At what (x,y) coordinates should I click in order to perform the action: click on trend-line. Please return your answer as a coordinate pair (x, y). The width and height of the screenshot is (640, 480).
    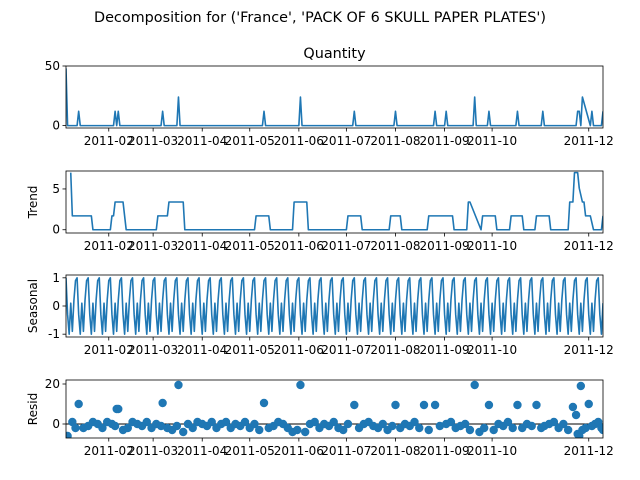
    Looking at the image, I should click on (336, 201).